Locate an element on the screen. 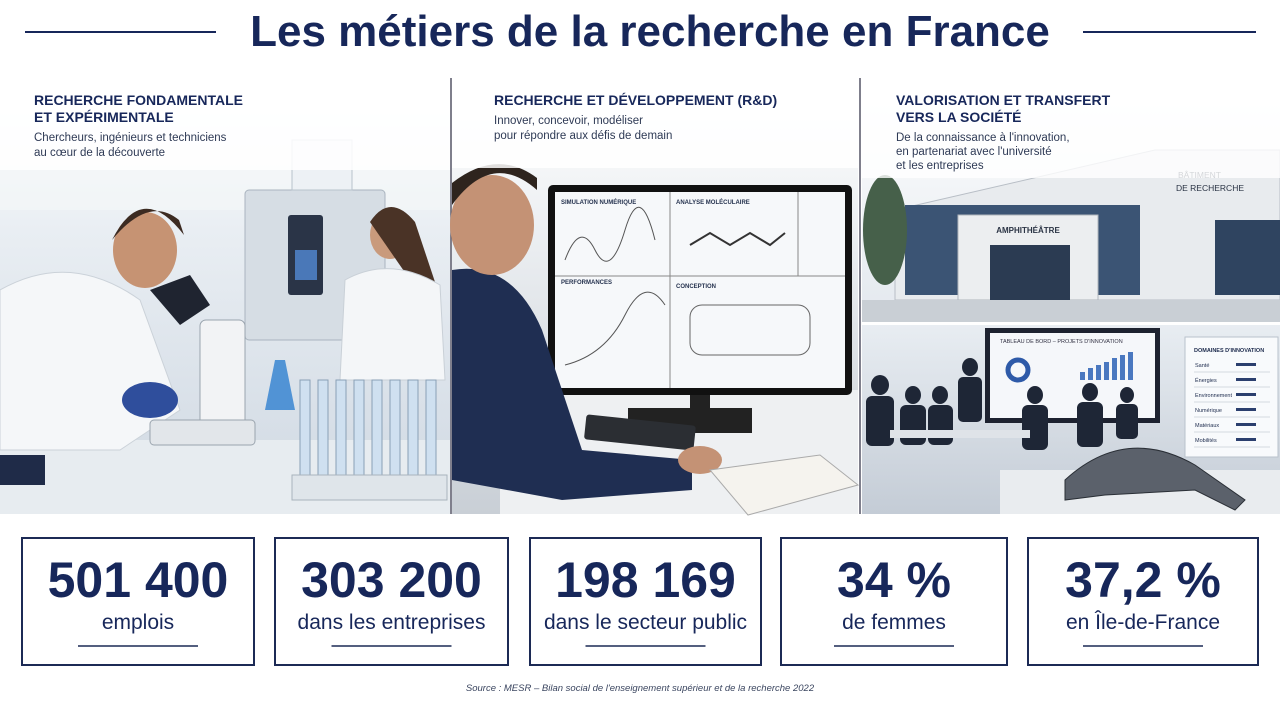 This screenshot has height=702, width=1280. dashboard-bars is located at coordinates (1106, 366).